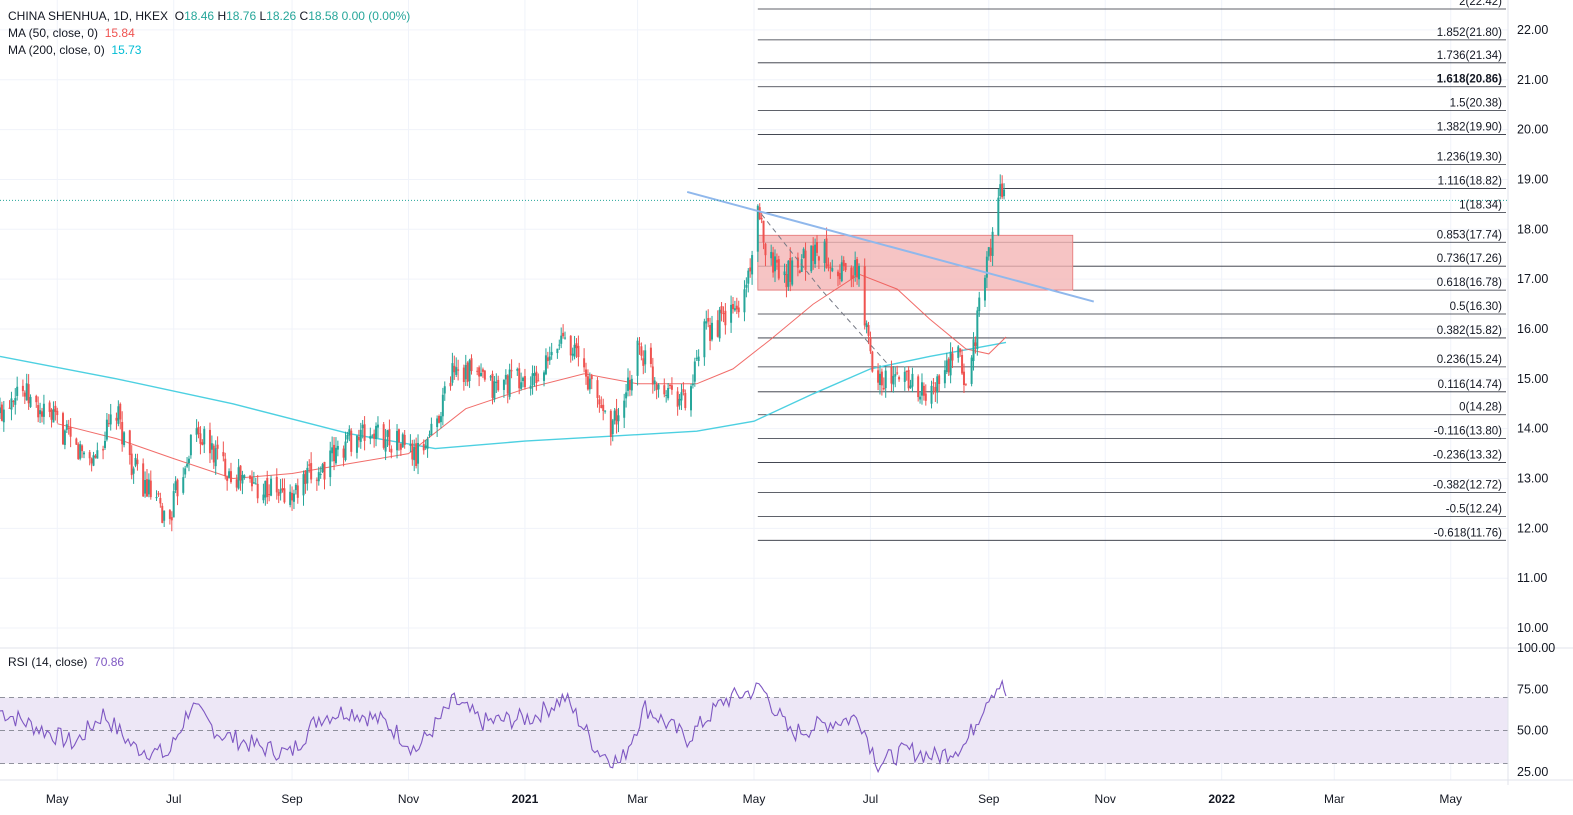 The image size is (1573, 815). I want to click on ma200-label: MA (200, close, 0), so click(56, 50).